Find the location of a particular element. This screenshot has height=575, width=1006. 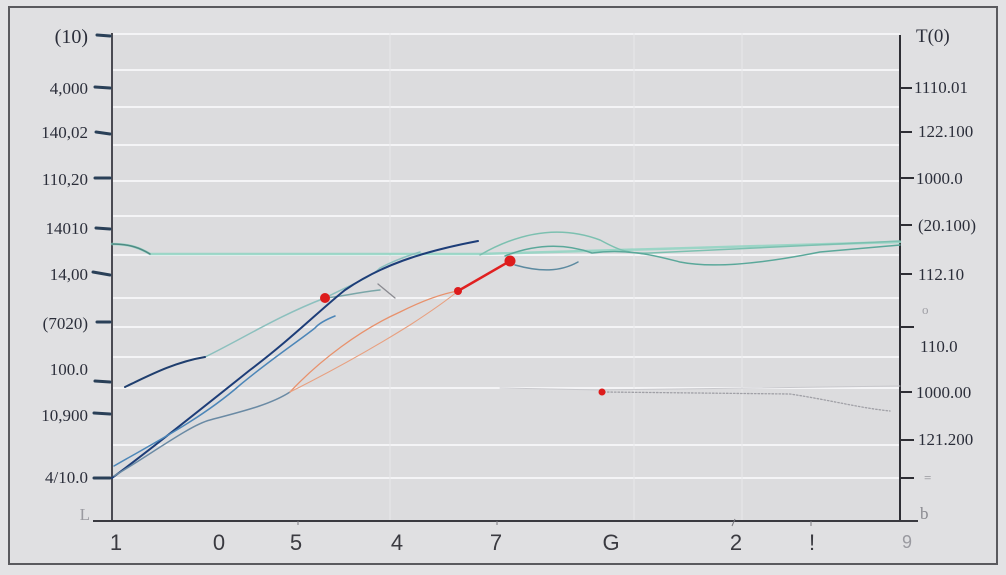

y-right-label-11: b is located at coordinates (924, 513).